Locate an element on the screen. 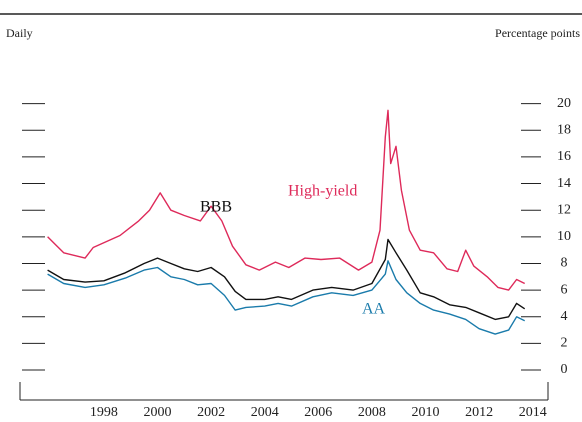 This screenshot has height=422, width=582. x-tick-label: 2000 is located at coordinates (157, 412).